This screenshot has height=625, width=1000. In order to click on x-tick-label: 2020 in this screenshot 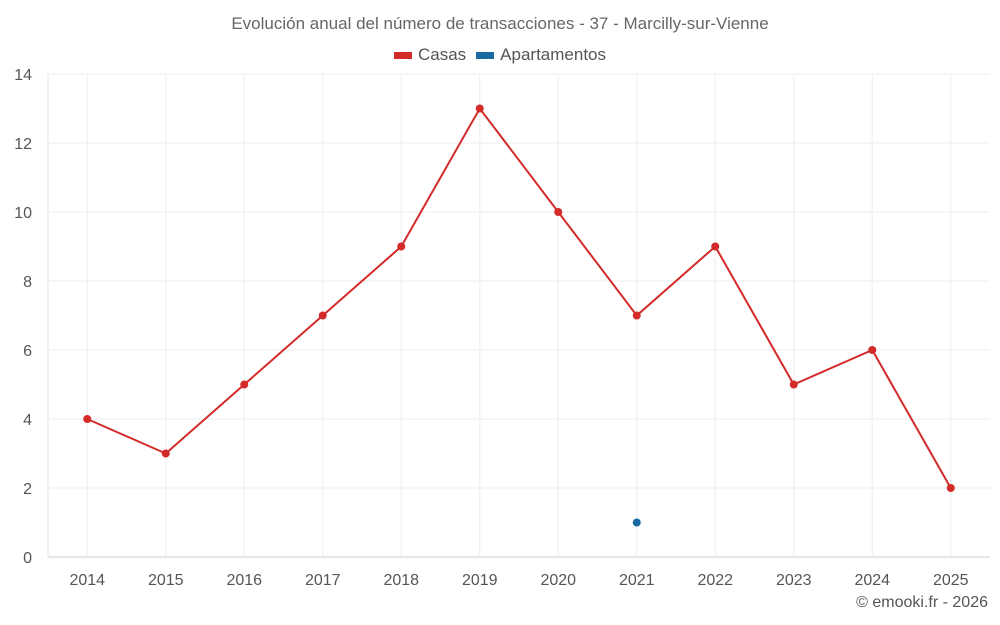, I will do `click(558, 580)`.